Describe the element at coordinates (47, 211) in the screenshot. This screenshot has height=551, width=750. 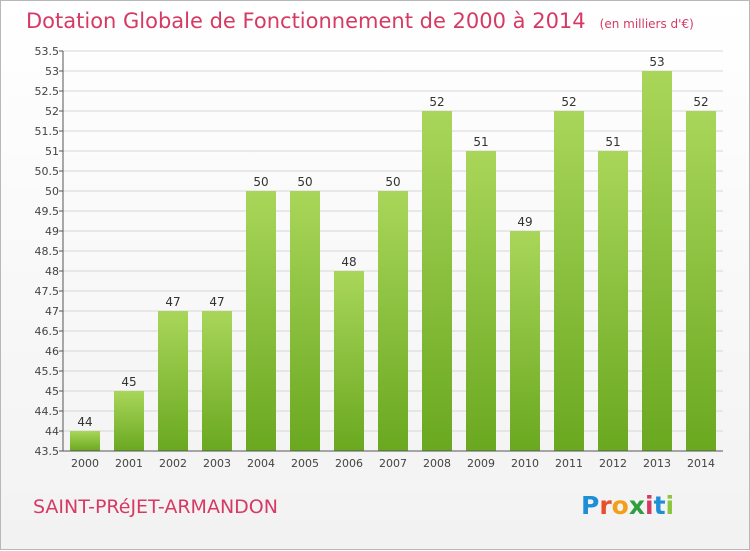
I see `y-tick-label: 49.5` at that location.